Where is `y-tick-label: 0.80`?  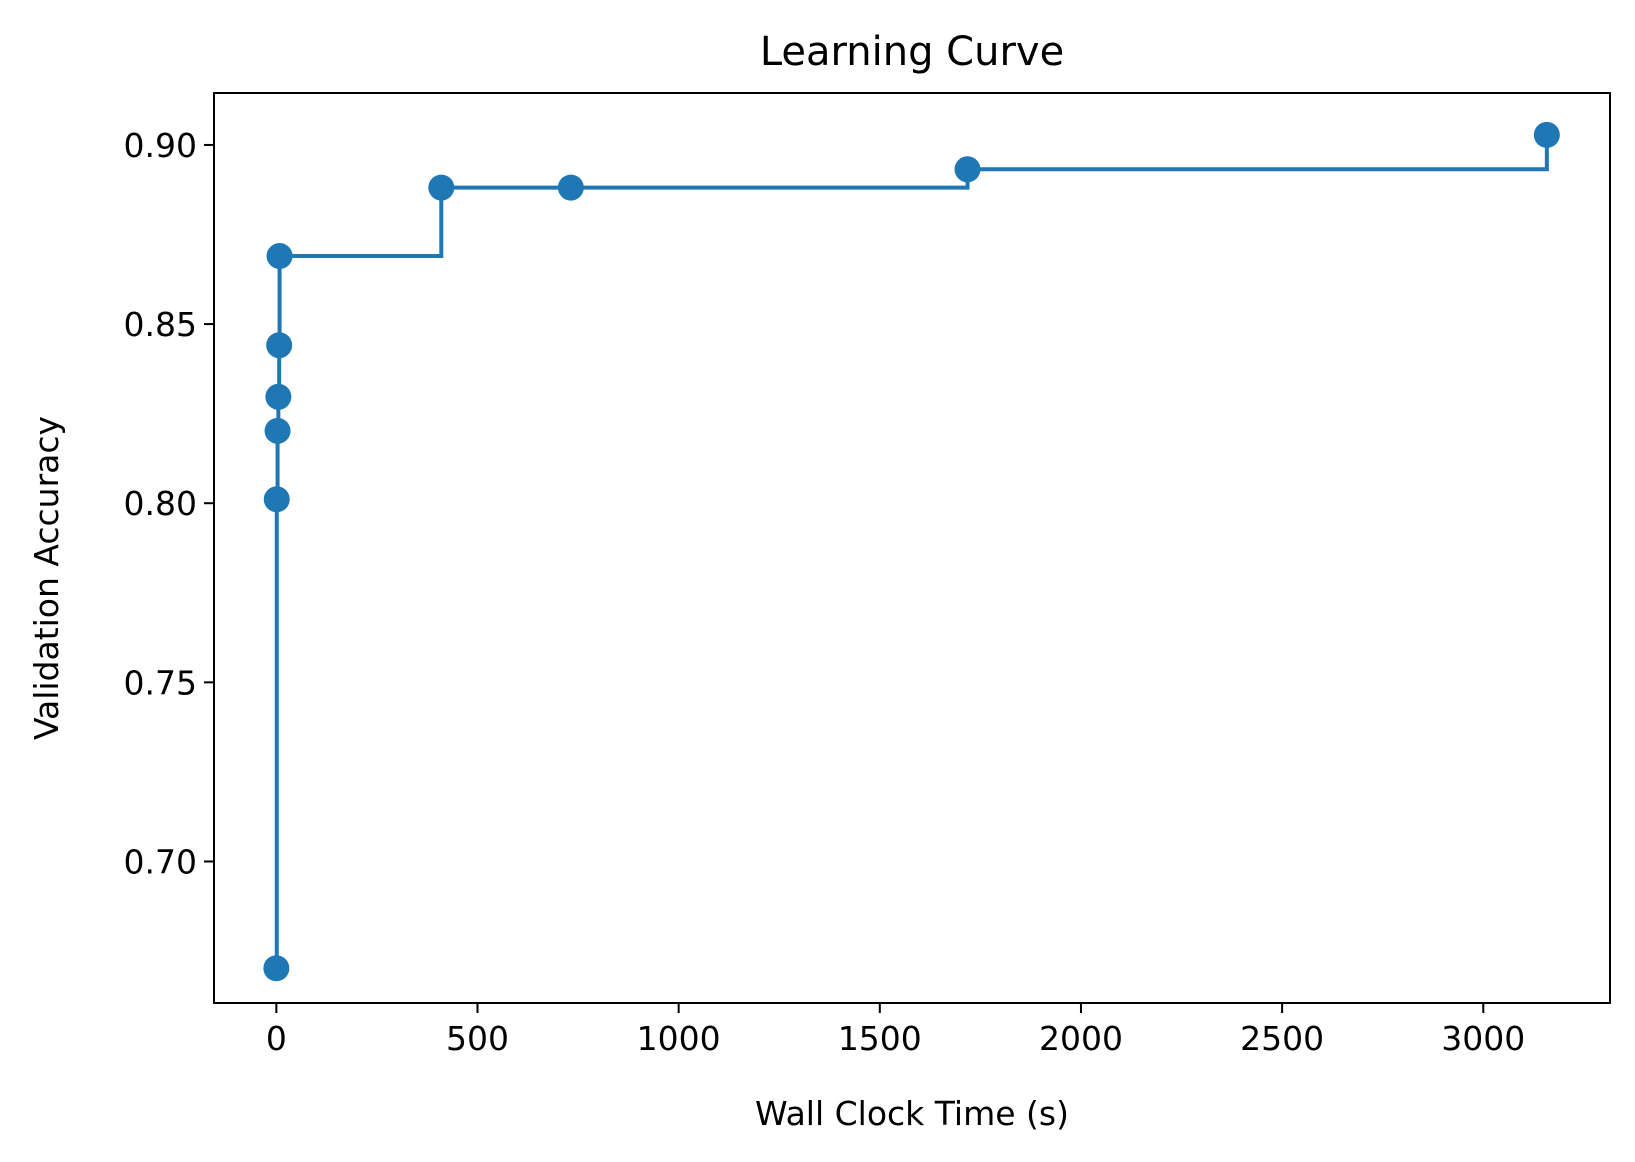 y-tick-label: 0.80 is located at coordinates (160, 503).